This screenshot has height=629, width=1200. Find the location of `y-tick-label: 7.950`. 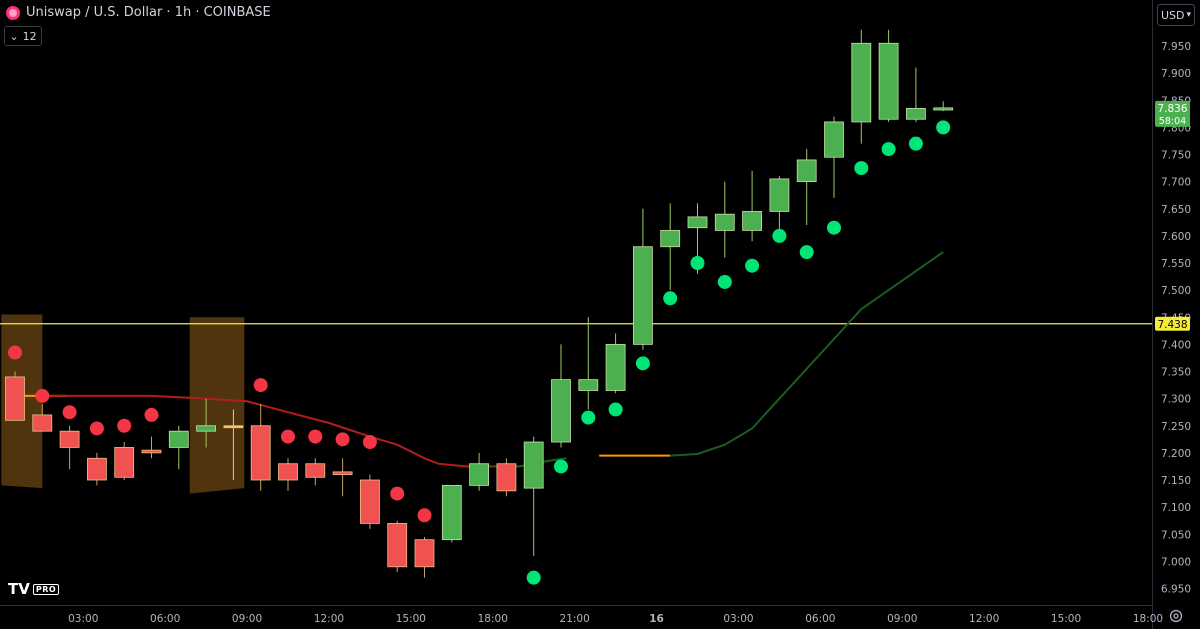

y-tick-label: 7.950 is located at coordinates (1176, 47).